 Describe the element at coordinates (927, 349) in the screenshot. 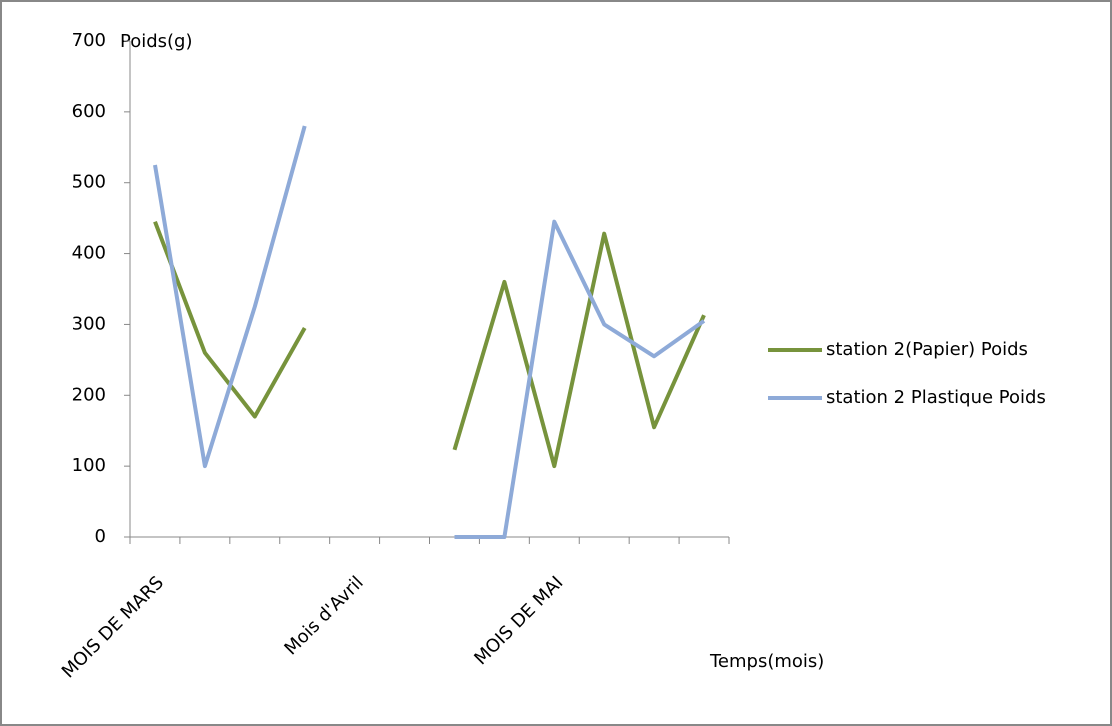

I see `legend-label: station 2(Papier) Poids` at that location.